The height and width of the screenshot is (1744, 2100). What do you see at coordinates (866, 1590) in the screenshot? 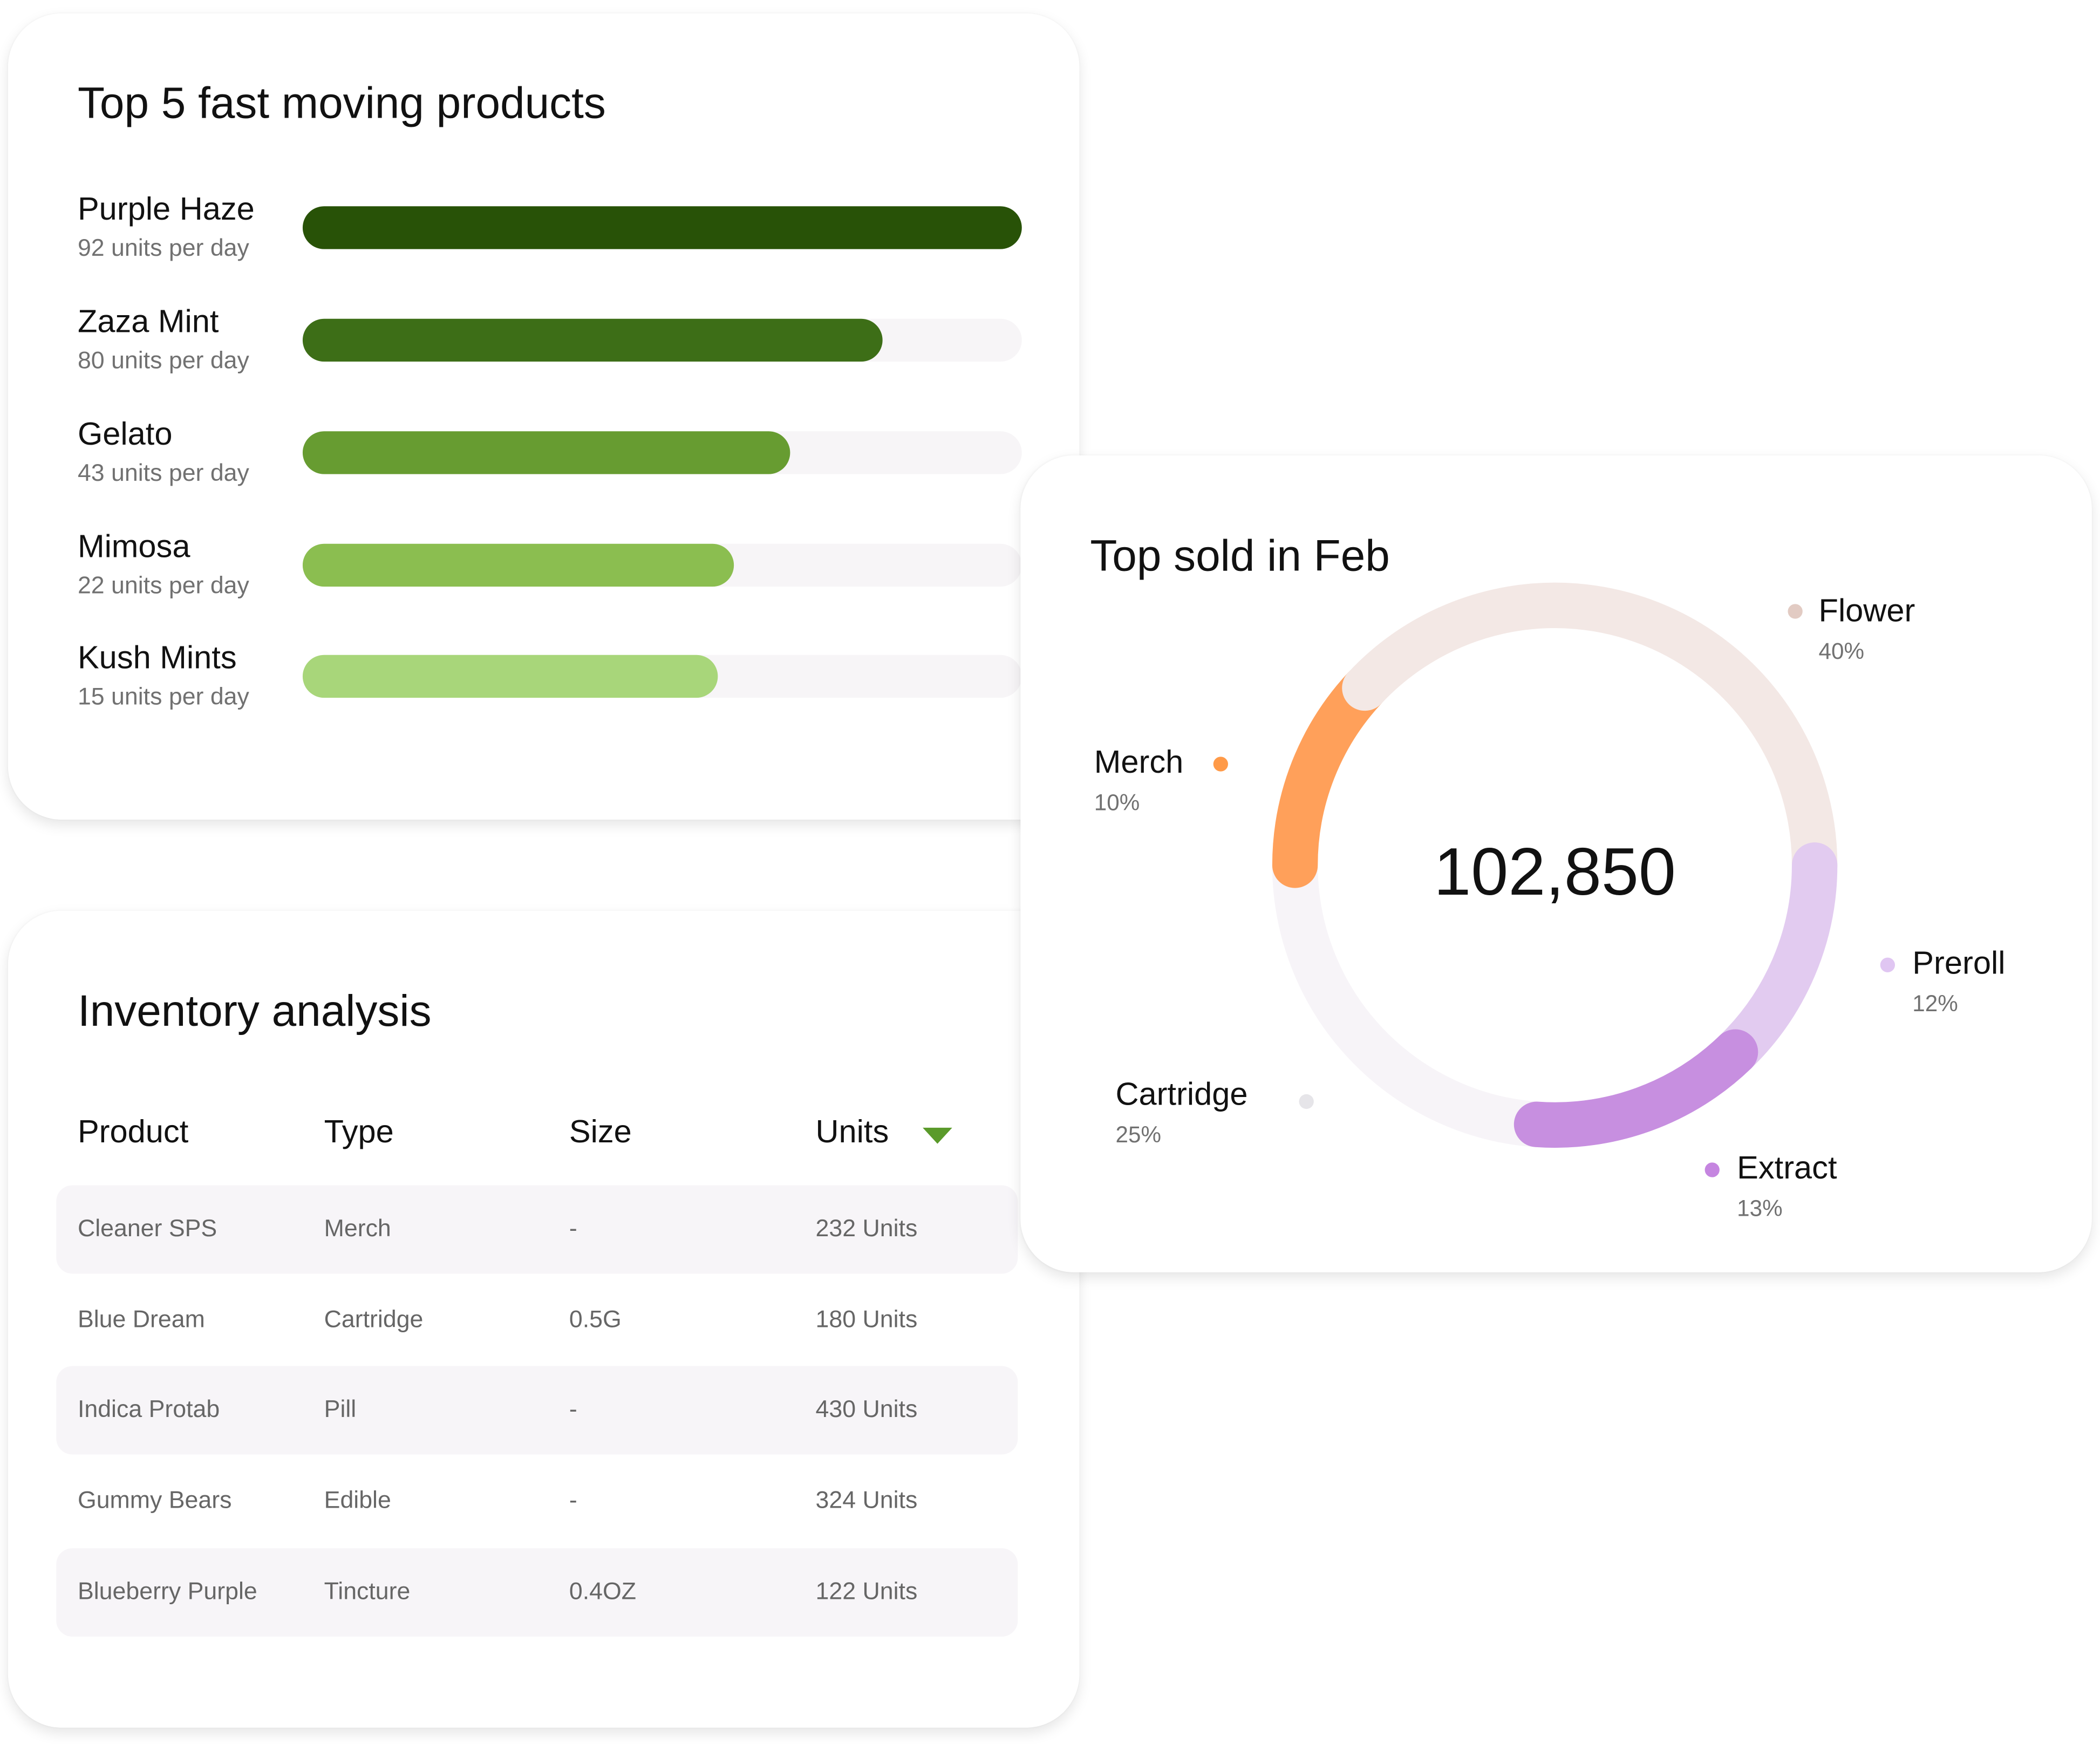
I see `cell-units: 122 Units` at bounding box center [866, 1590].